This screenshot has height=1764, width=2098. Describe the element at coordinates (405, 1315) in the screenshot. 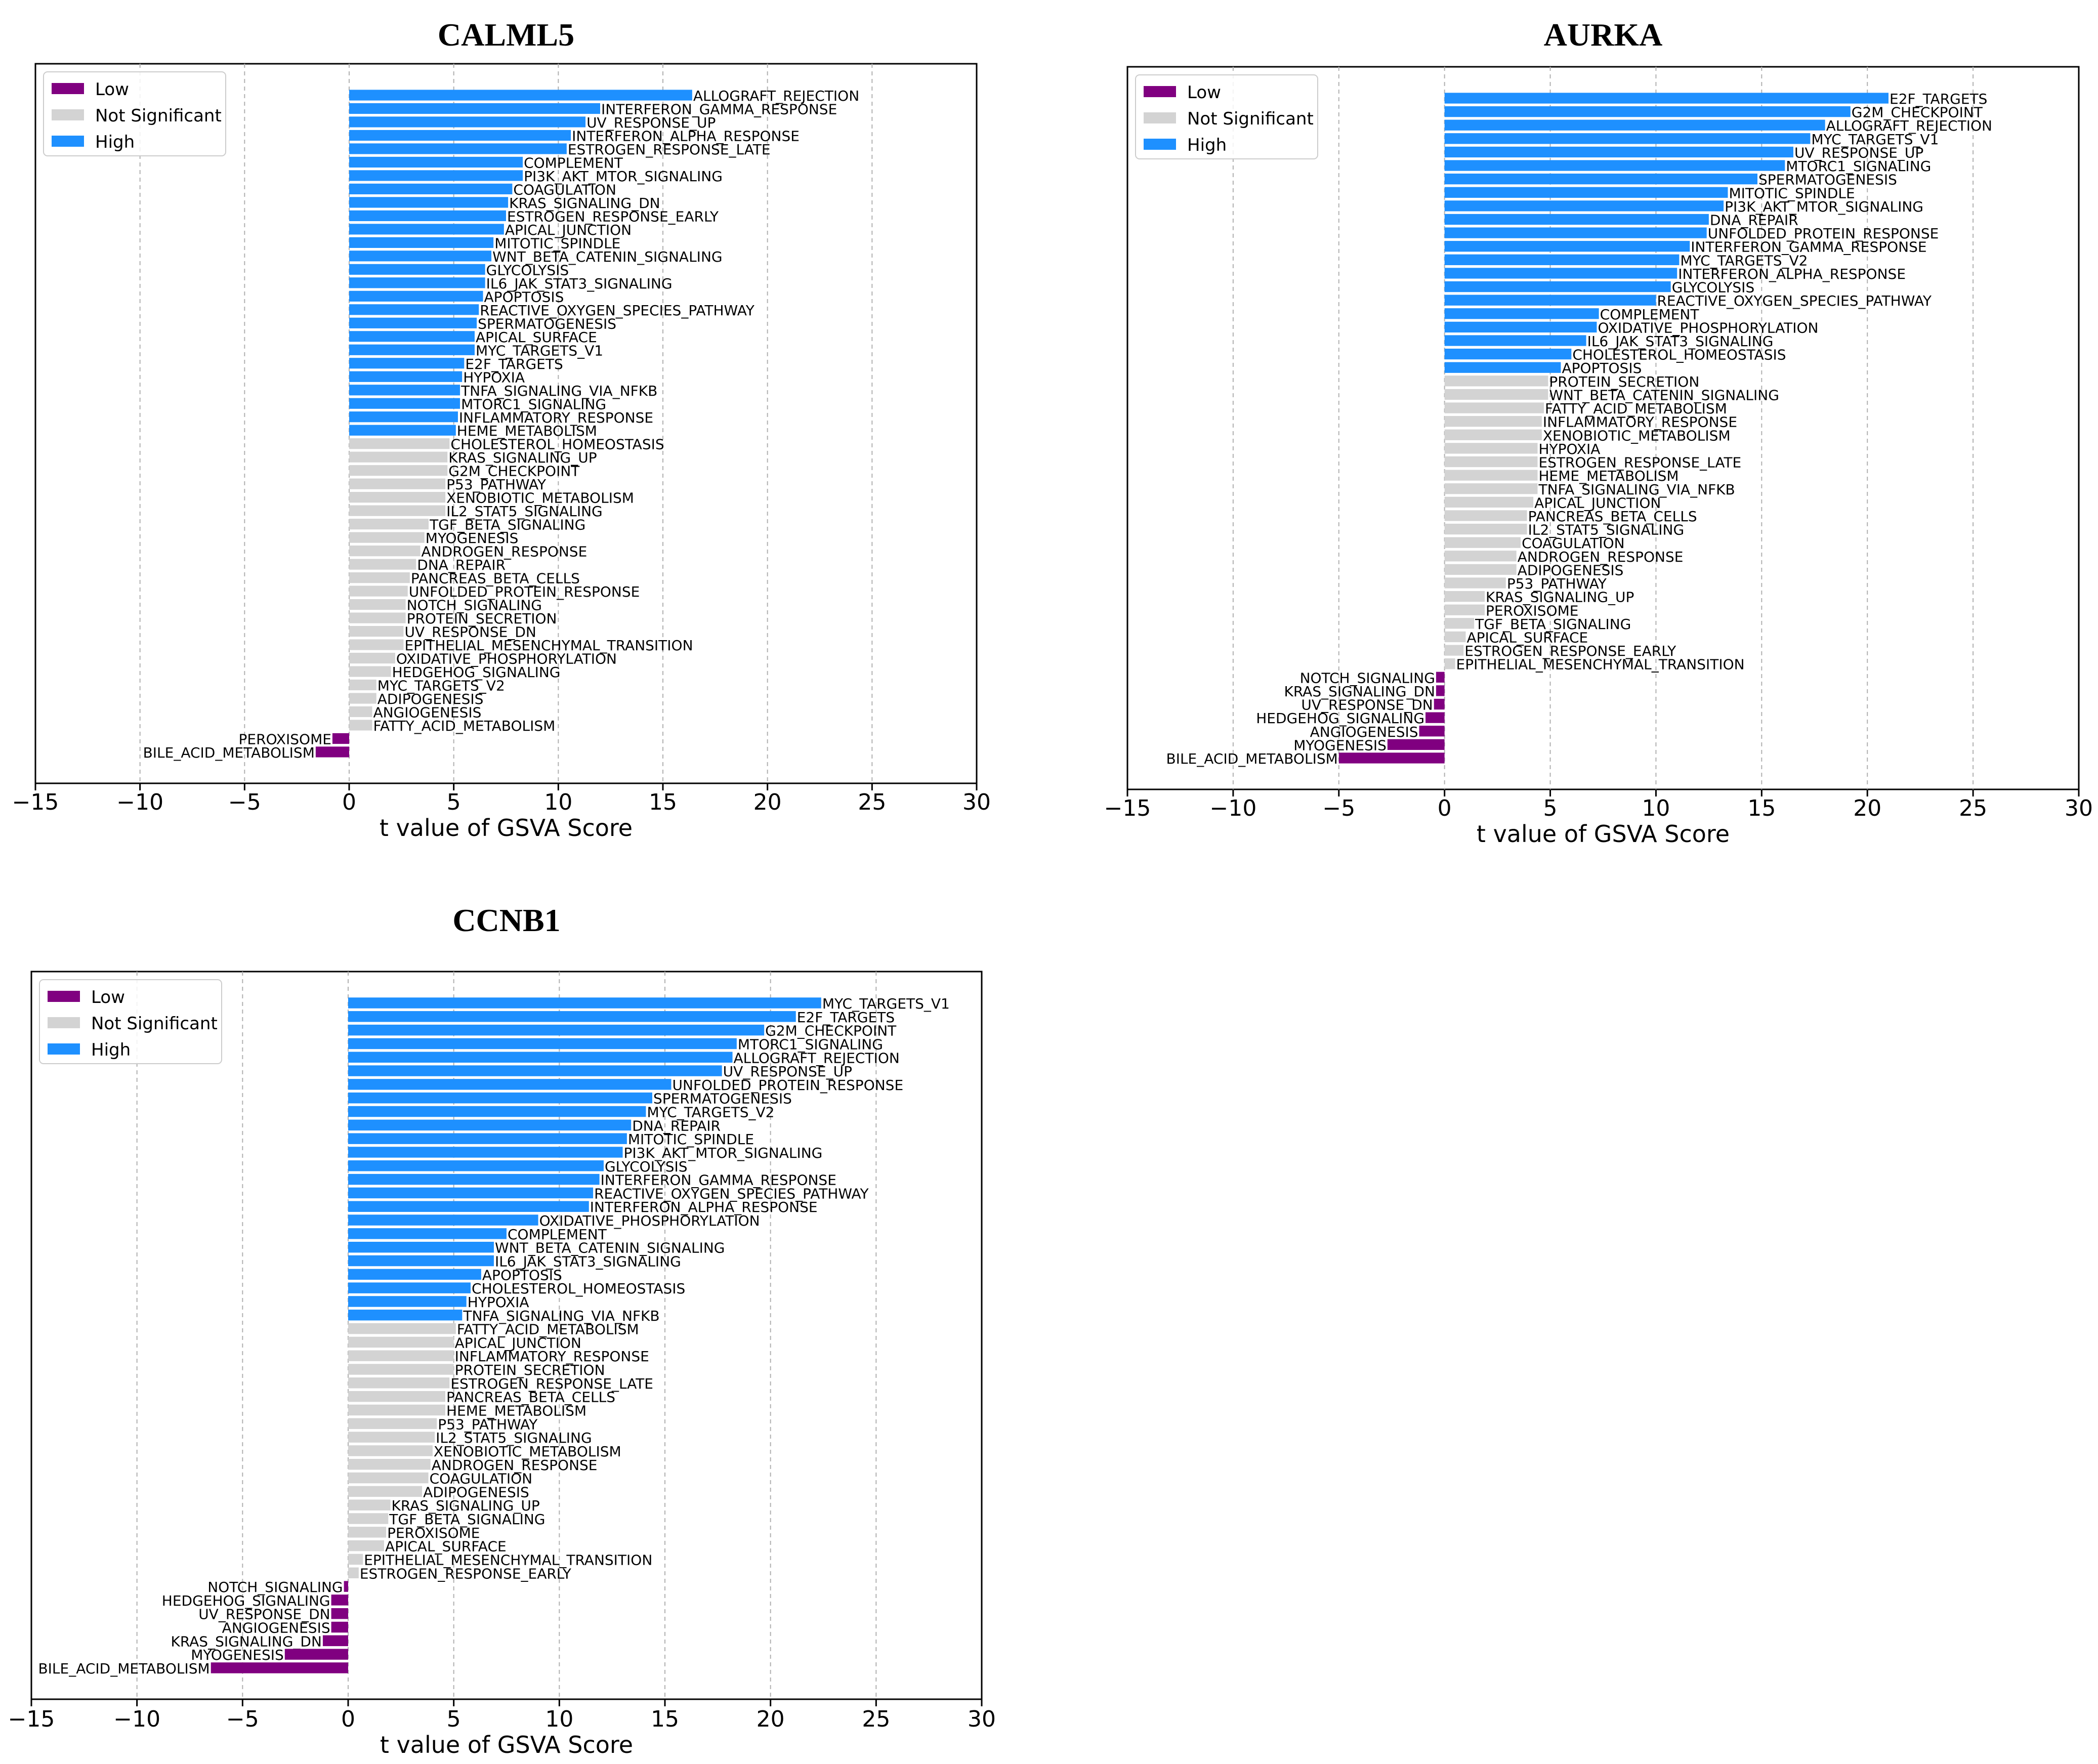

I see `bar-tnfa-signaling-via-nfkb` at that location.